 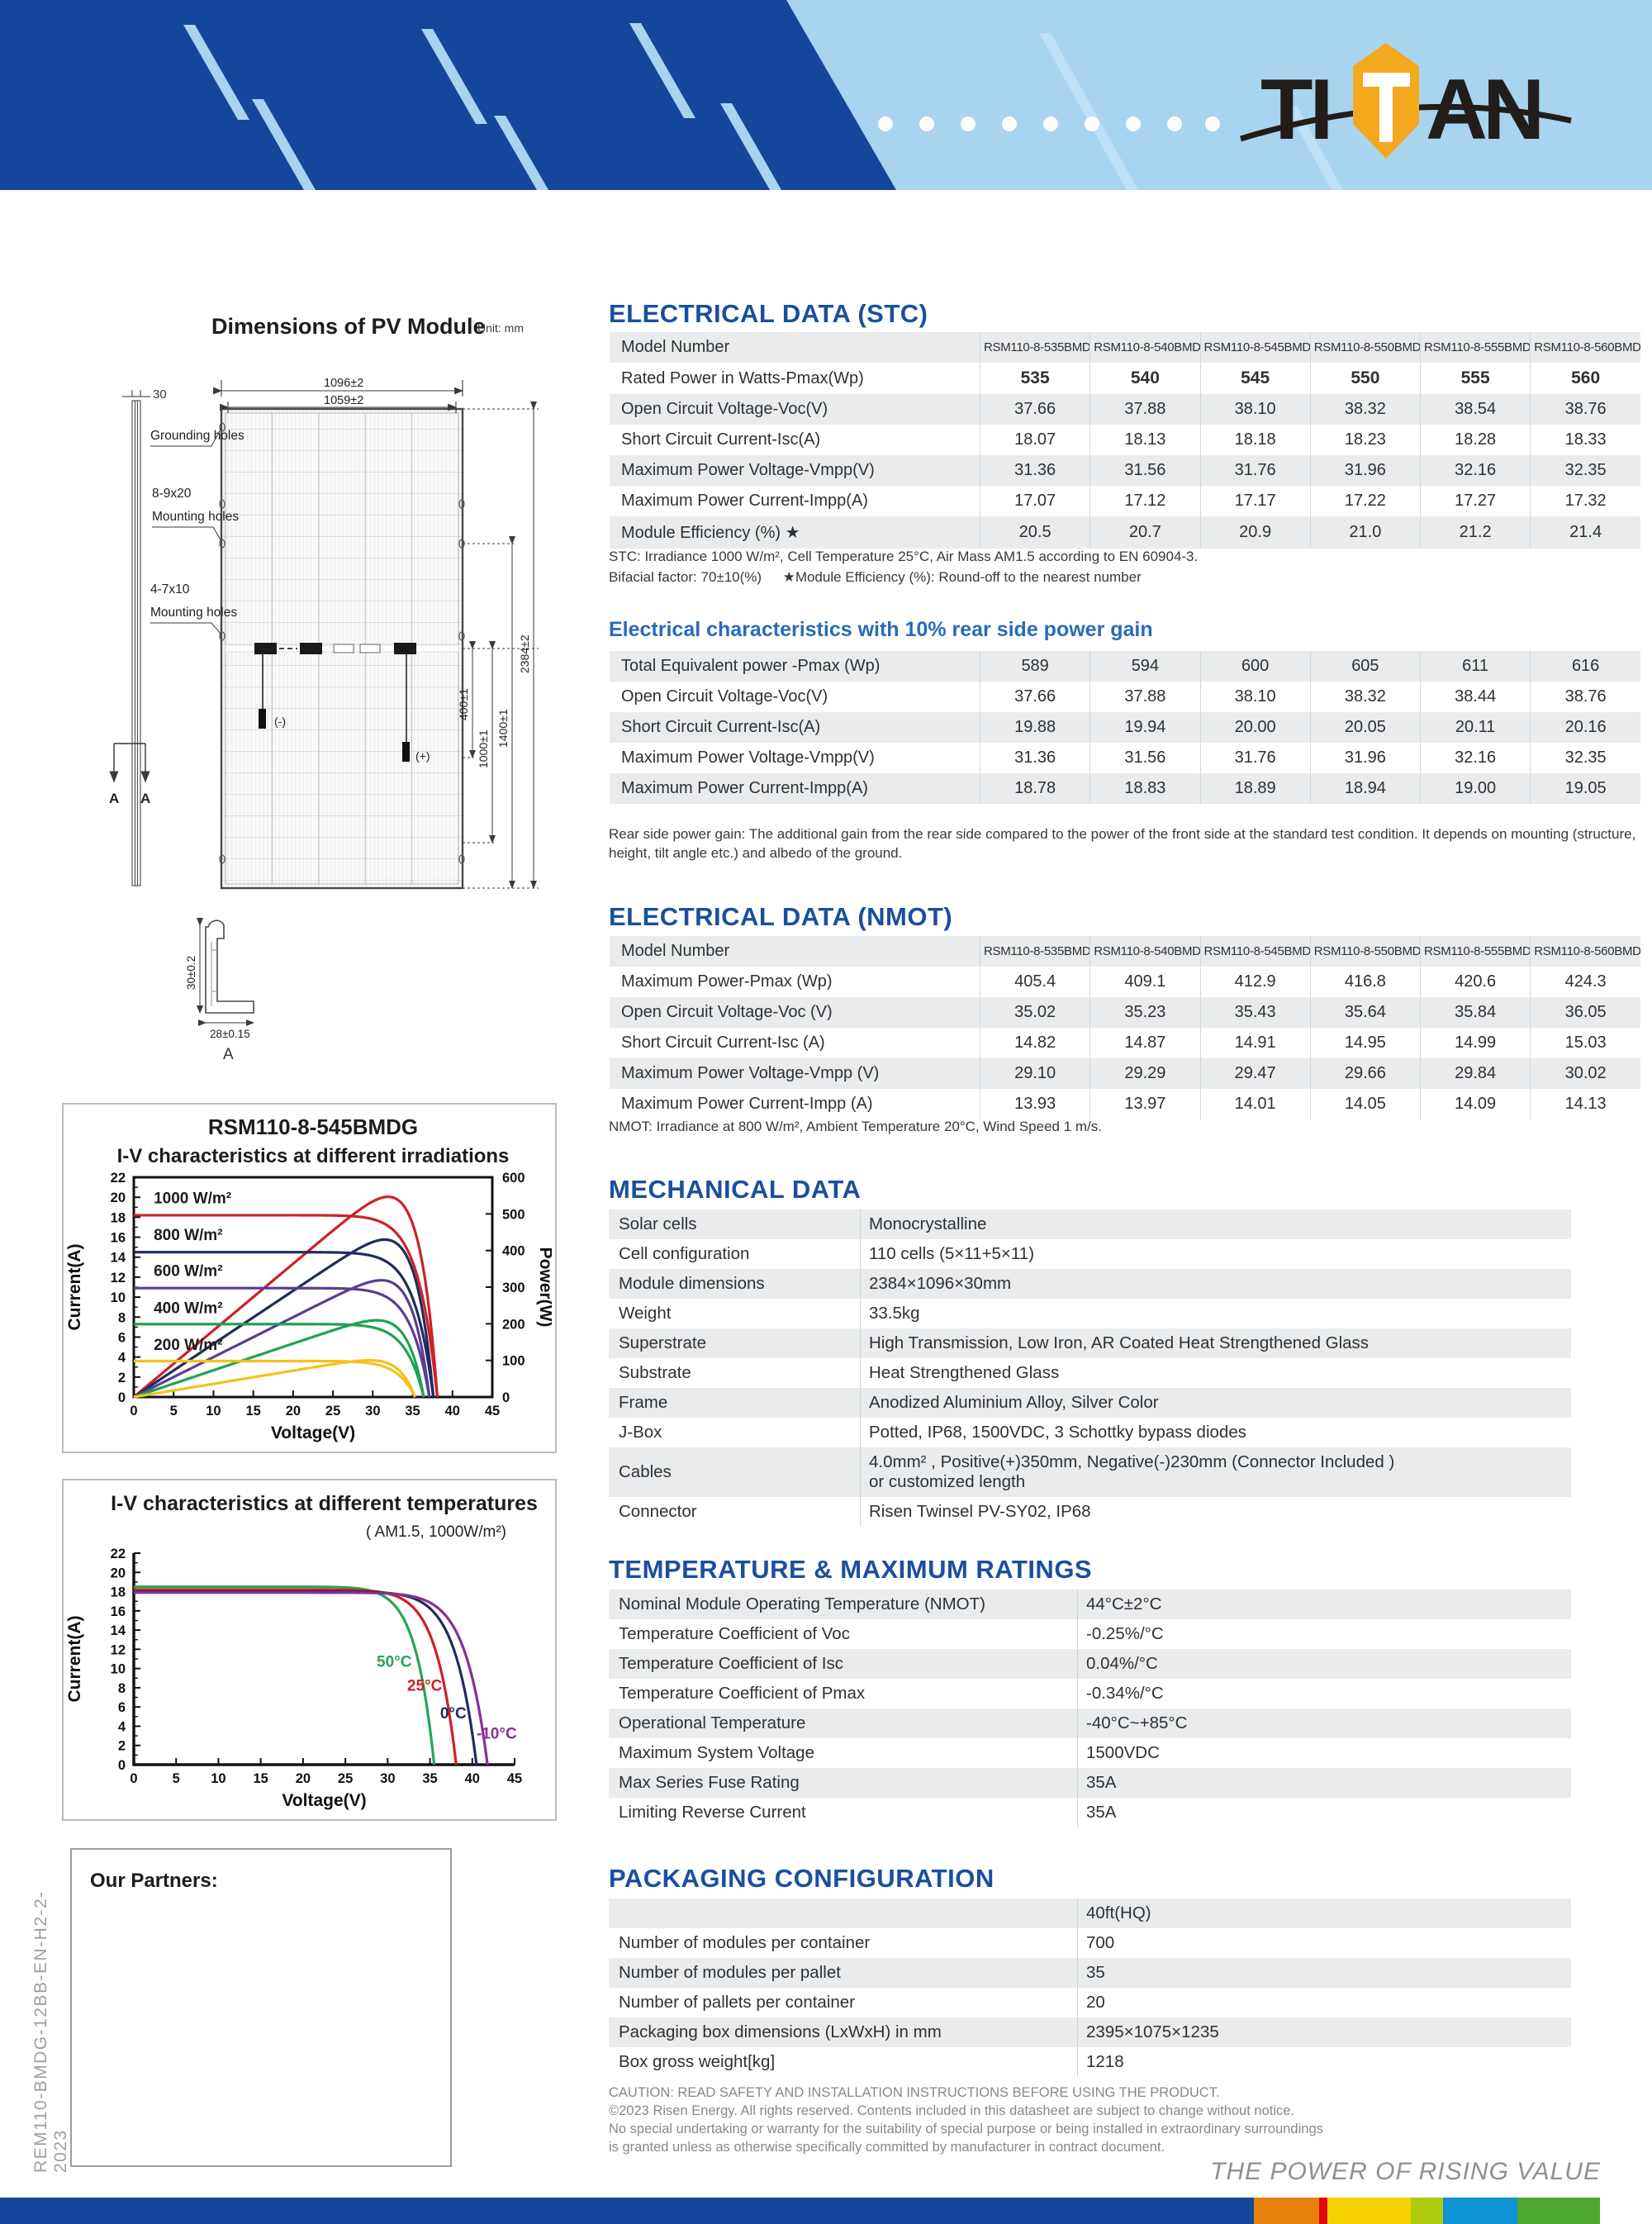 What do you see at coordinates (145, 798) in the screenshot?
I see `section-a-label-right: A` at bounding box center [145, 798].